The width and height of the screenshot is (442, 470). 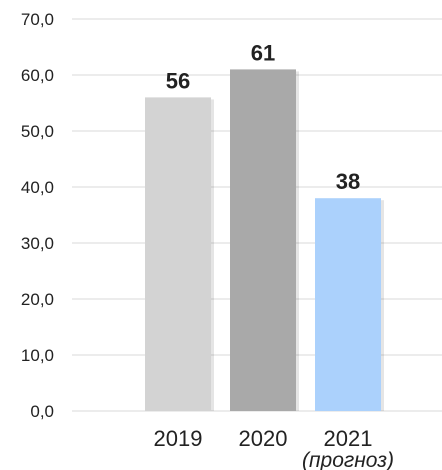 I want to click on y-tick-label: 20,0, so click(x=37, y=299).